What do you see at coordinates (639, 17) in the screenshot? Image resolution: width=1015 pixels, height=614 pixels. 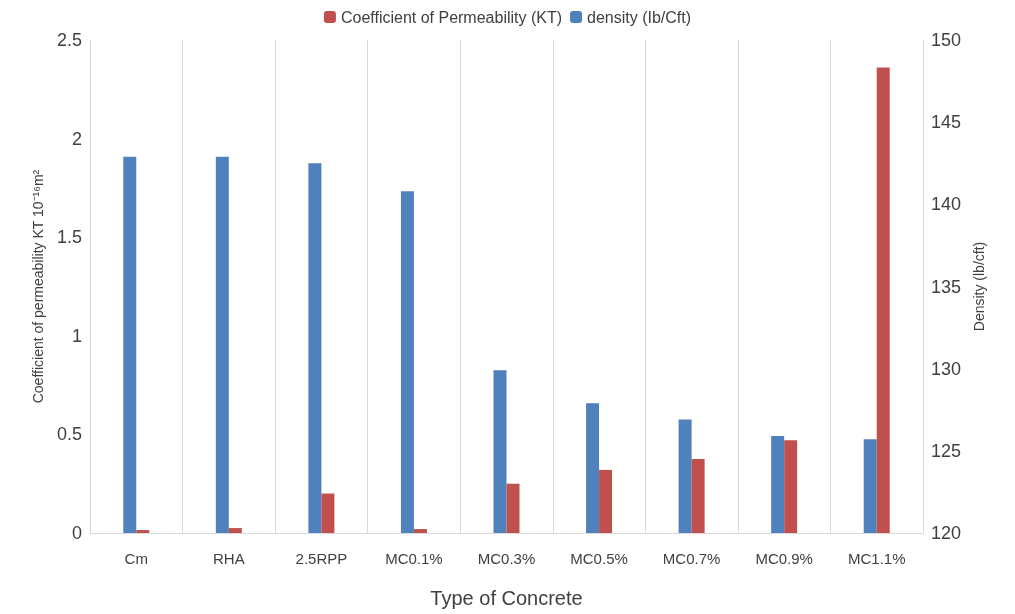 I see `legend-label: density (Ib/Cft)` at bounding box center [639, 17].